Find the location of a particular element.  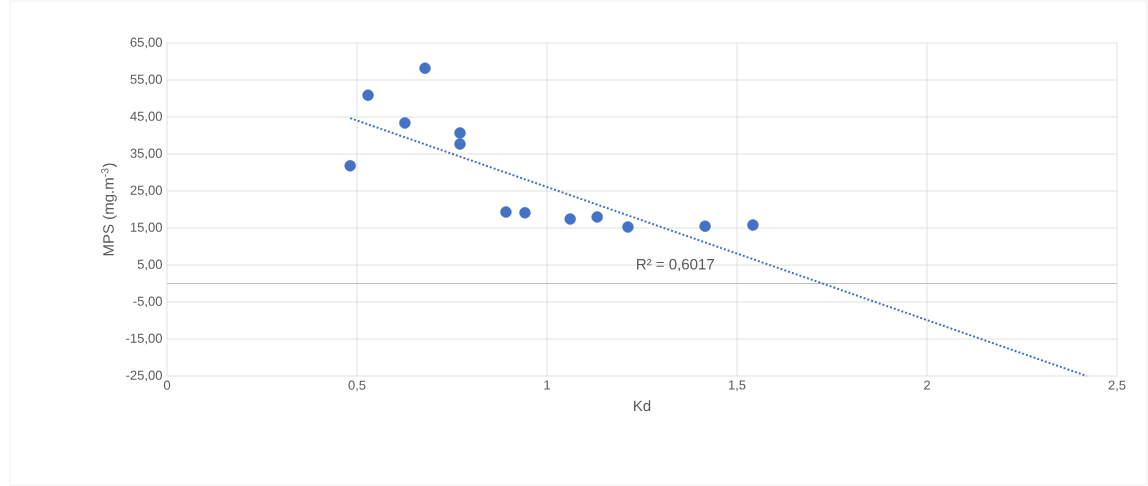

y-tick-label: 25,00 is located at coordinates (146, 191).